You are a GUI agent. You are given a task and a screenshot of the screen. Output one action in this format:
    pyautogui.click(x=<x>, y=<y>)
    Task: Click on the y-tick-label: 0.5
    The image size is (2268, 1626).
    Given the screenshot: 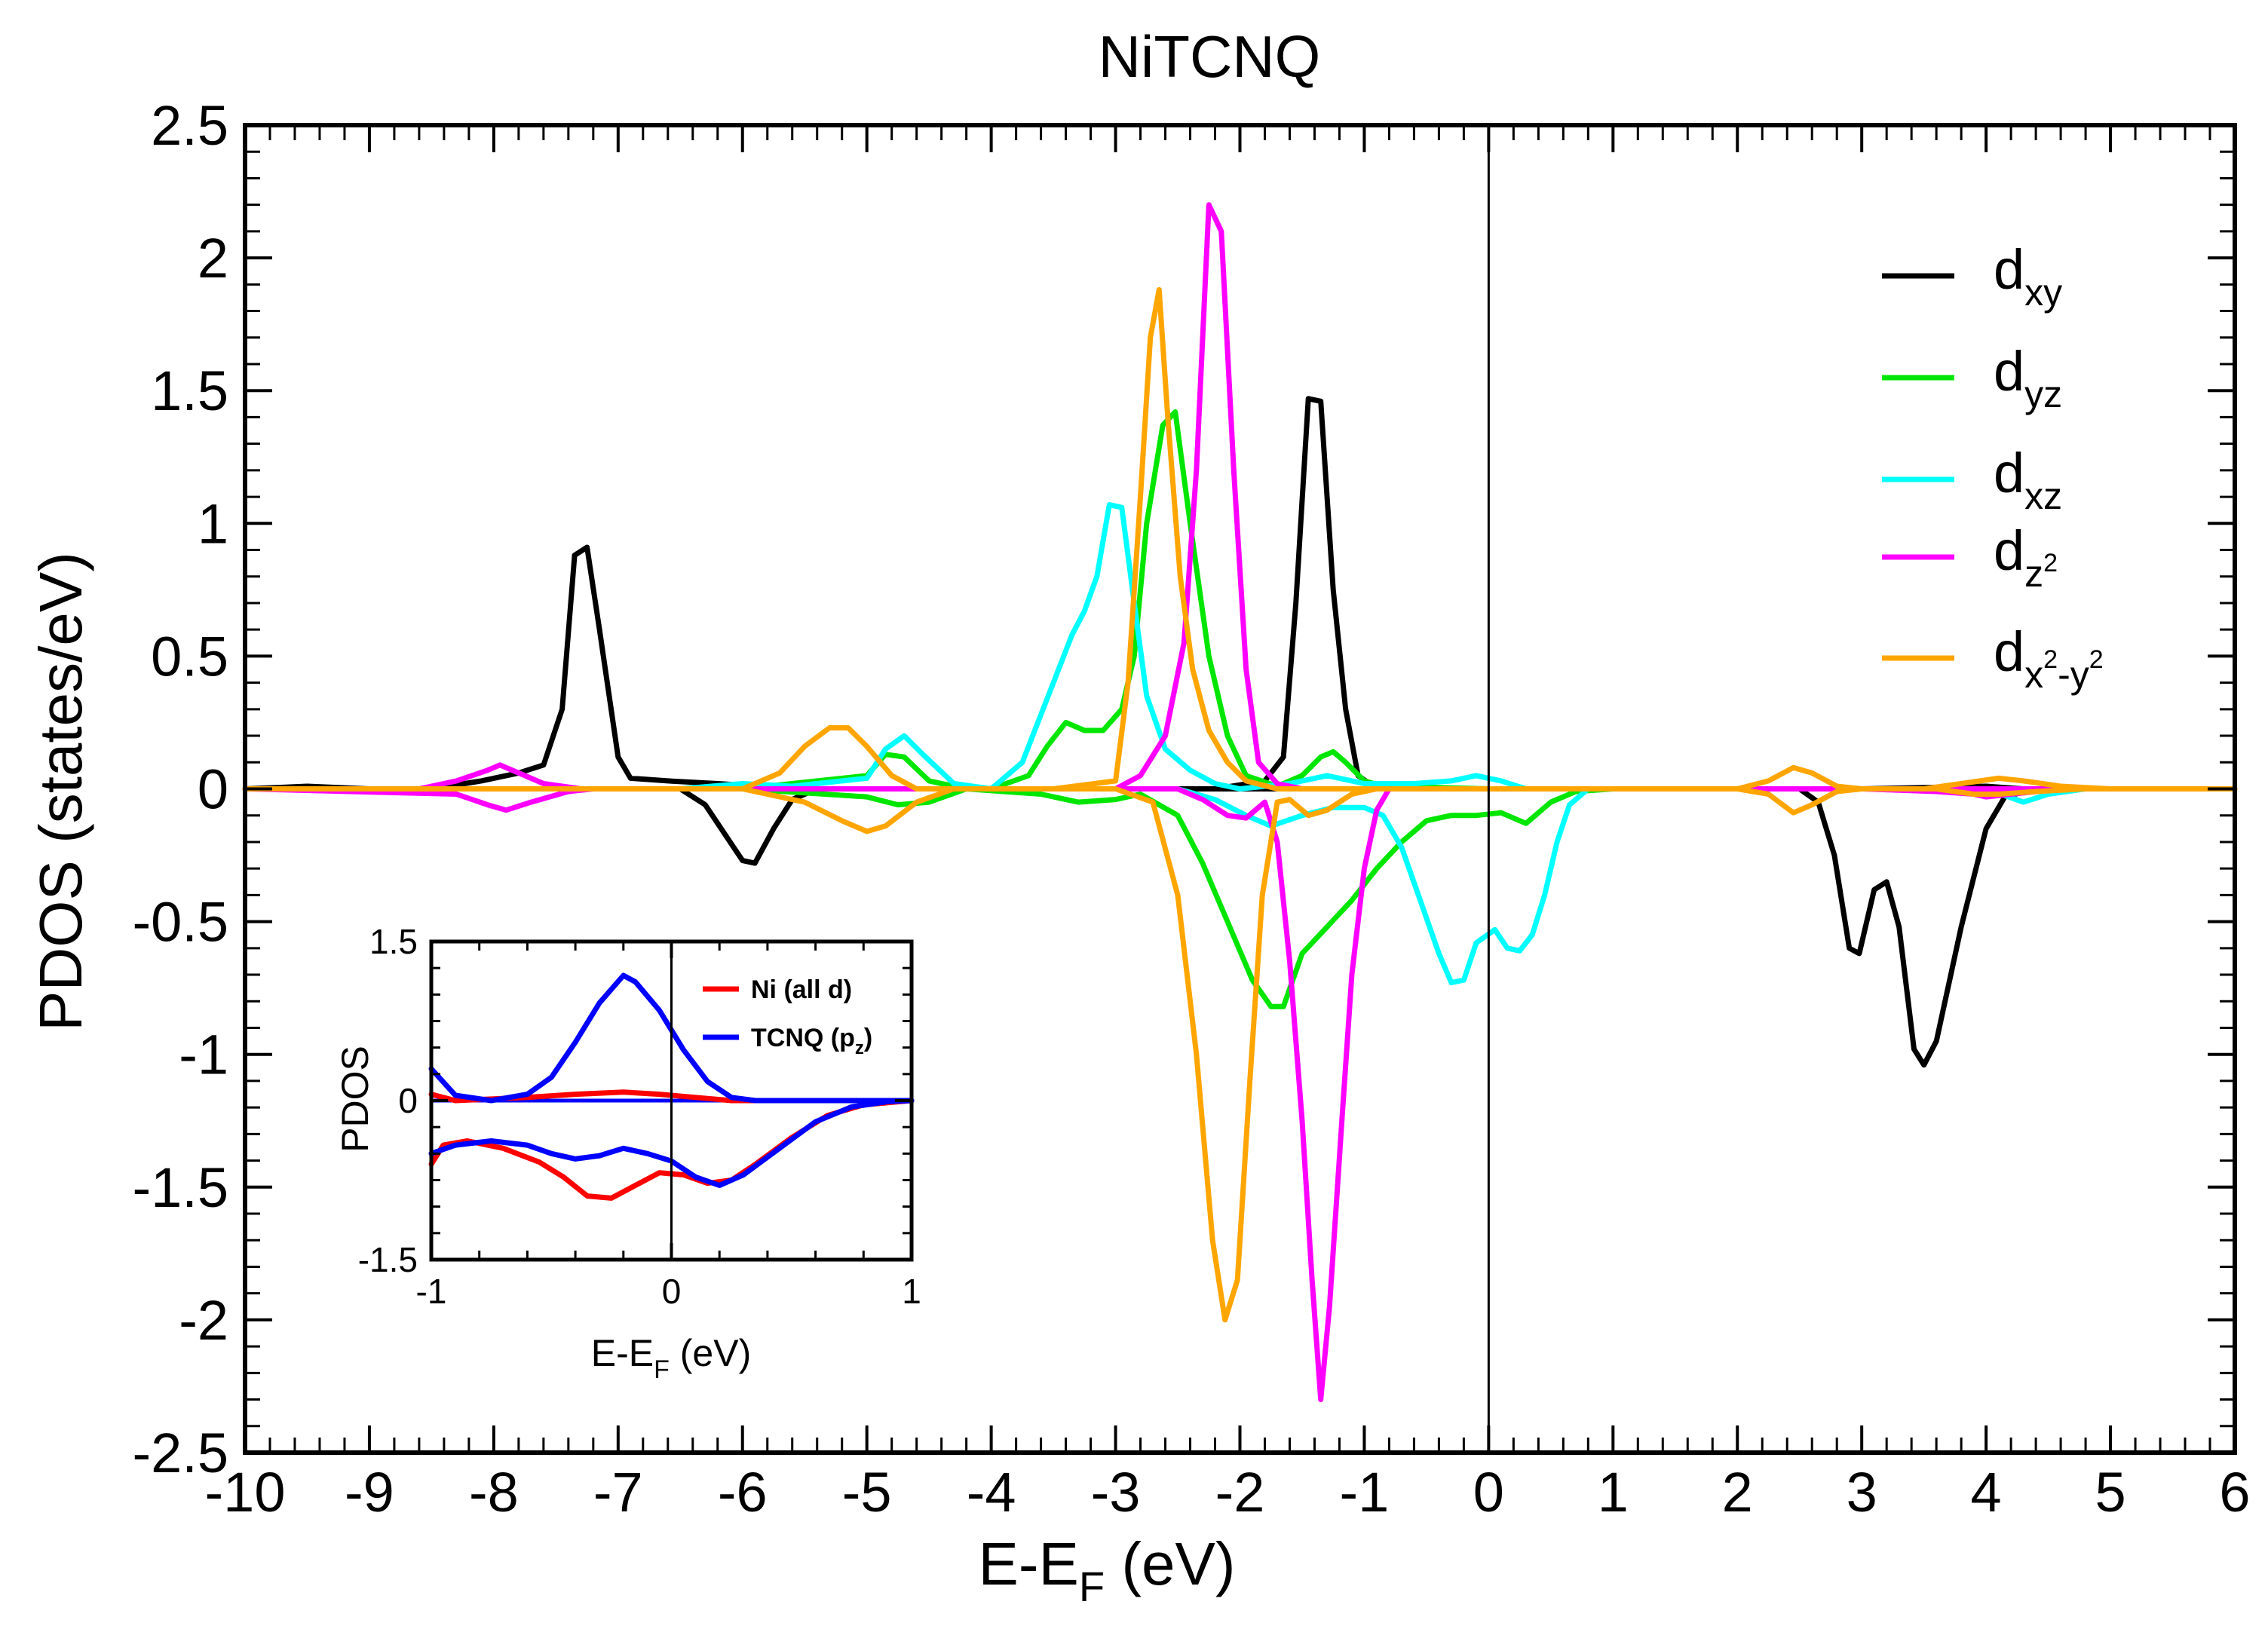 What is the action you would take?
    pyautogui.click(x=189, y=656)
    